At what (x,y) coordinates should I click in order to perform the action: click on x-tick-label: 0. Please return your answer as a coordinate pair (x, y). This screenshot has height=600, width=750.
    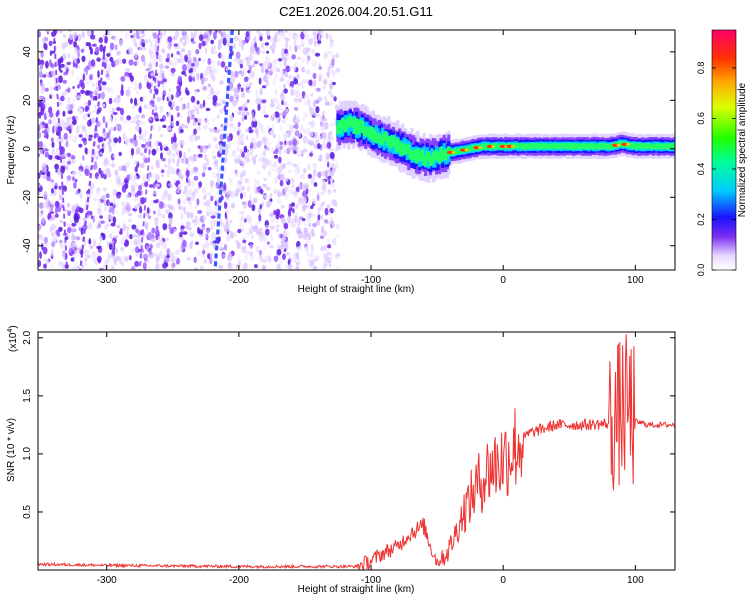
    Looking at the image, I should click on (503, 280).